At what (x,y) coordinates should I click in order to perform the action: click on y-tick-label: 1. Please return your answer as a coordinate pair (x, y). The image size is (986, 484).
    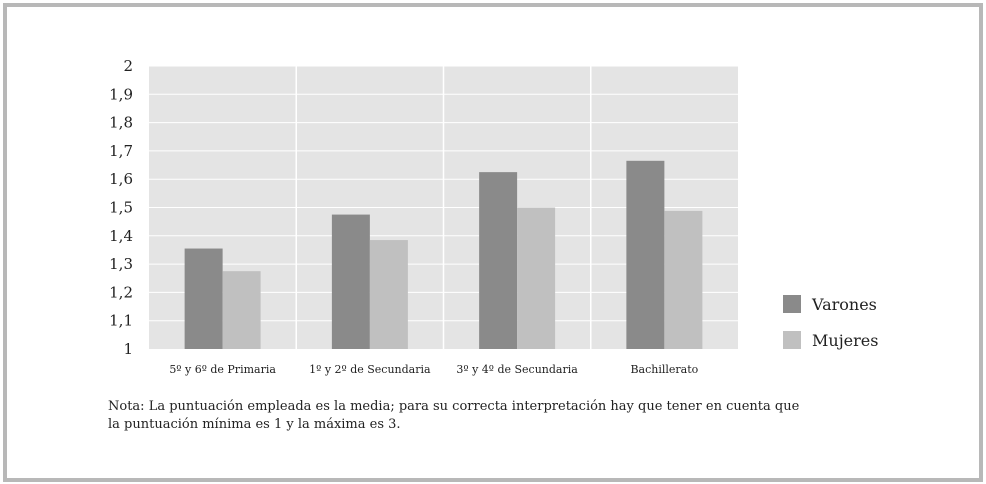
    Looking at the image, I should click on (128, 349).